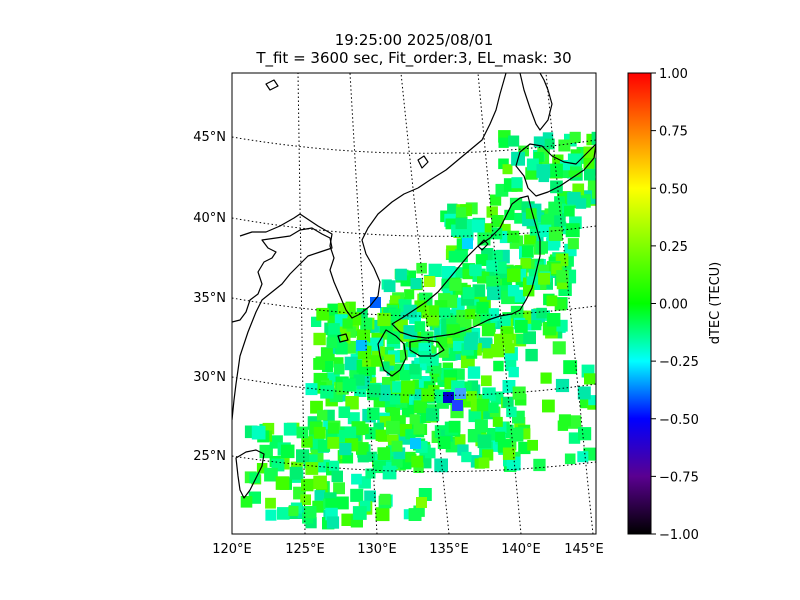 Image resolution: width=800 pixels, height=600 pixels. Describe the element at coordinates (555, 170) in the screenshot. I see `coast-hokkaido` at that location.